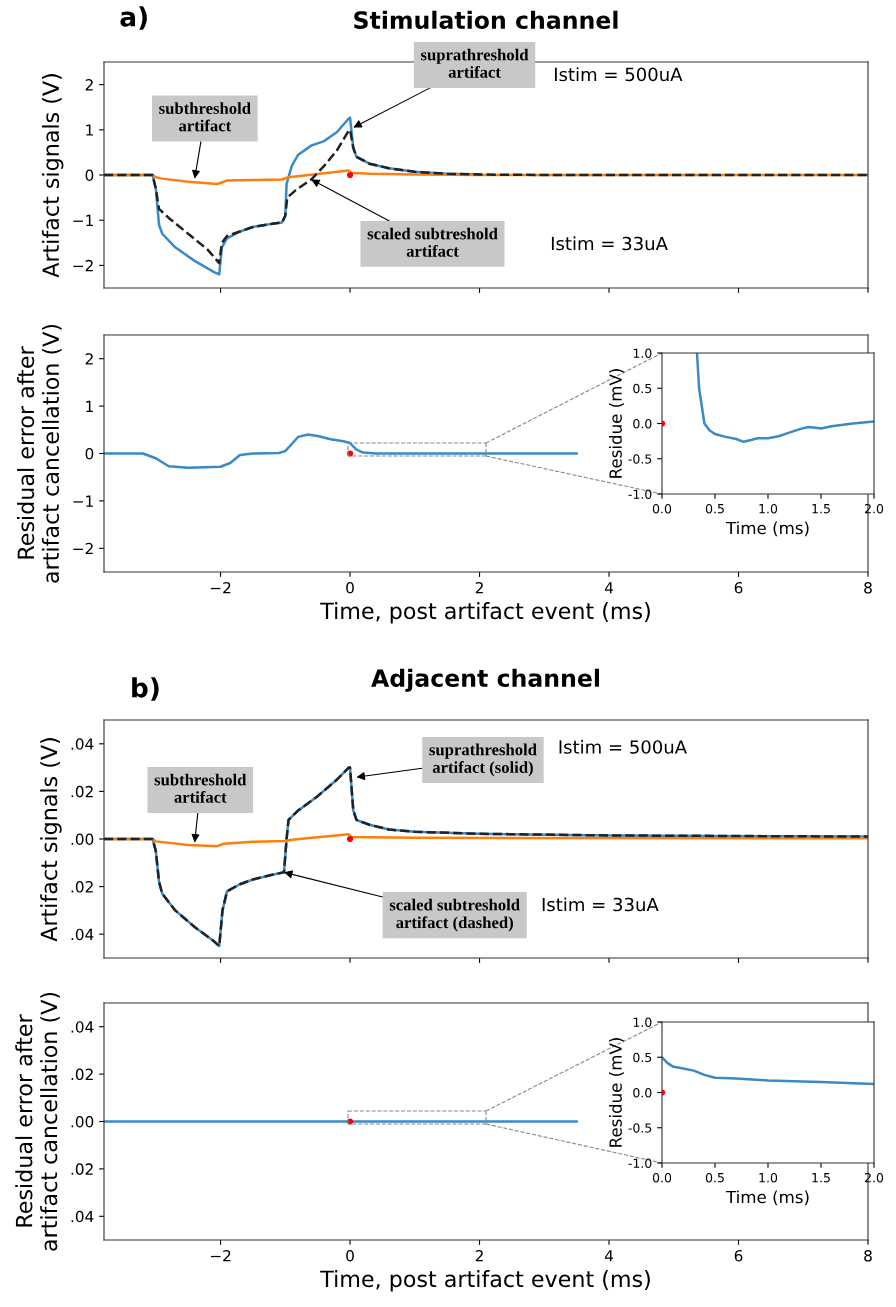 The width and height of the screenshot is (896, 1307). I want to click on annotation: scaled subtreshold artifact, so click(432, 242).